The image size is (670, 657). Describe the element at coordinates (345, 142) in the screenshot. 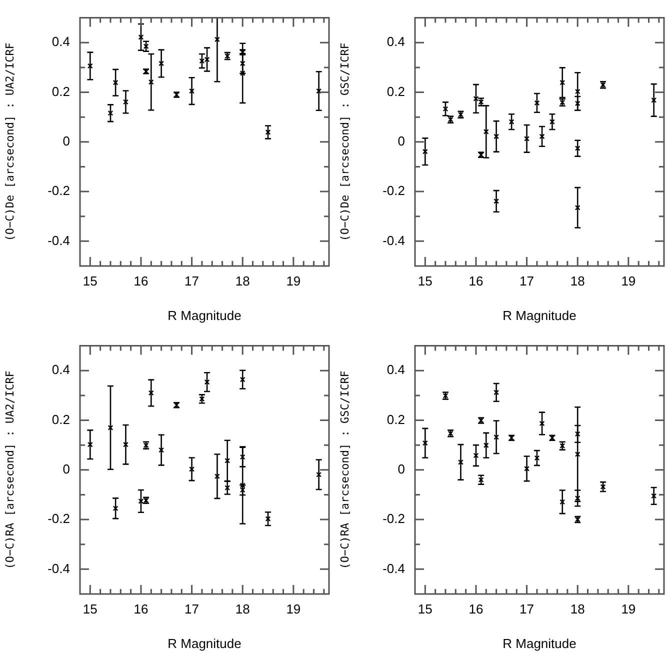

I see `y-axis-title: (O−C)De [arcsecond] : GSC/ICRF` at that location.